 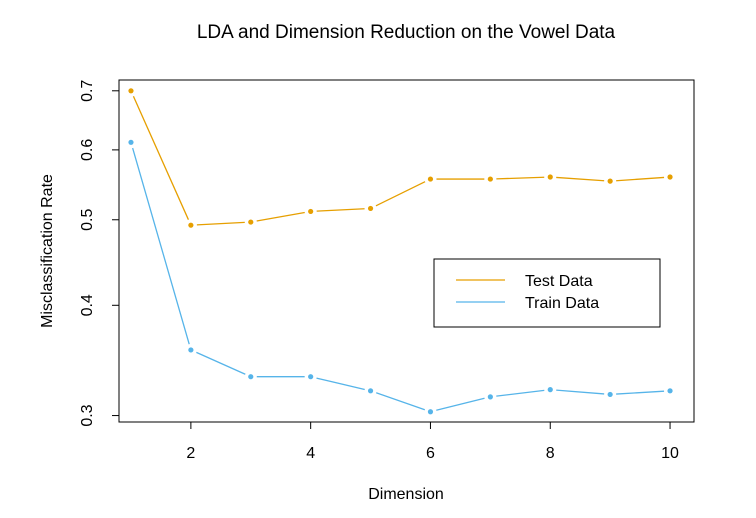 I want to click on y-tick-label: 0.7, so click(x=87, y=91).